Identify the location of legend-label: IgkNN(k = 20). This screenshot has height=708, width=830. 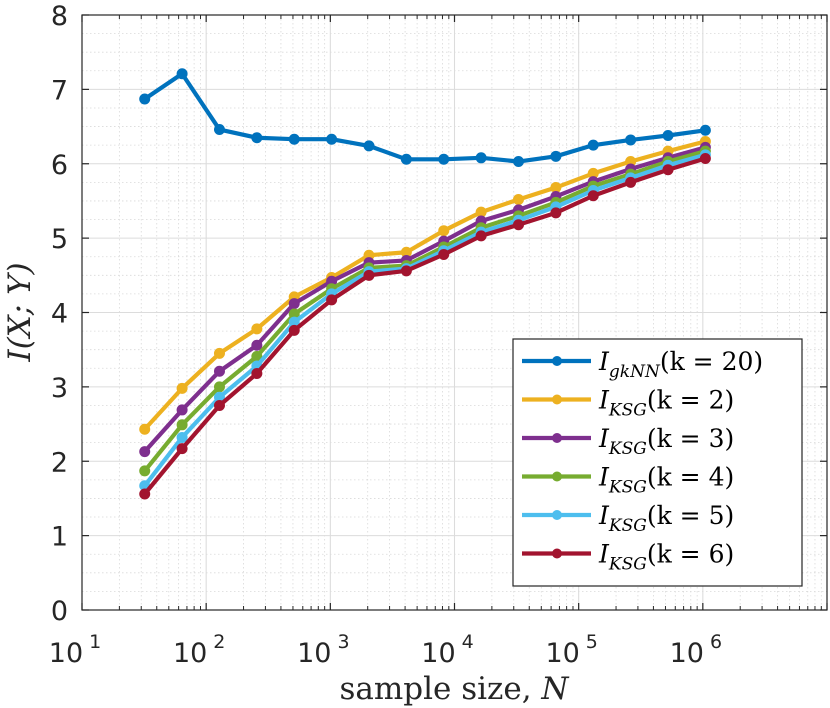
(680, 364).